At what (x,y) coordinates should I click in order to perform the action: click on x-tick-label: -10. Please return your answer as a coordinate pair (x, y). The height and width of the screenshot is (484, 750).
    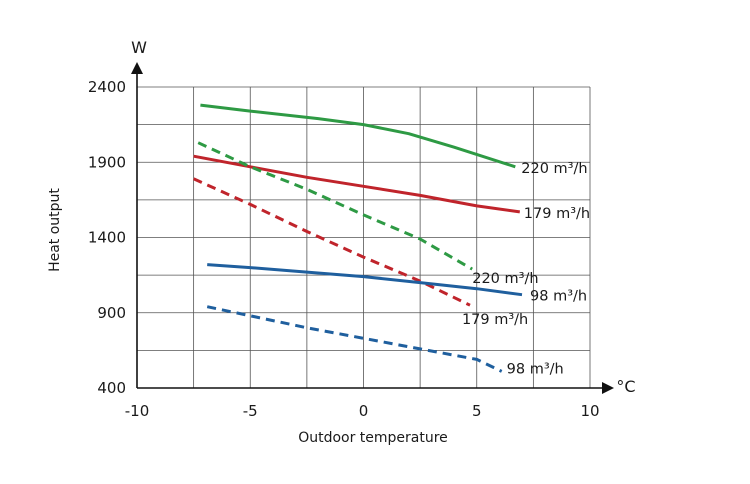
    Looking at the image, I should click on (137, 411).